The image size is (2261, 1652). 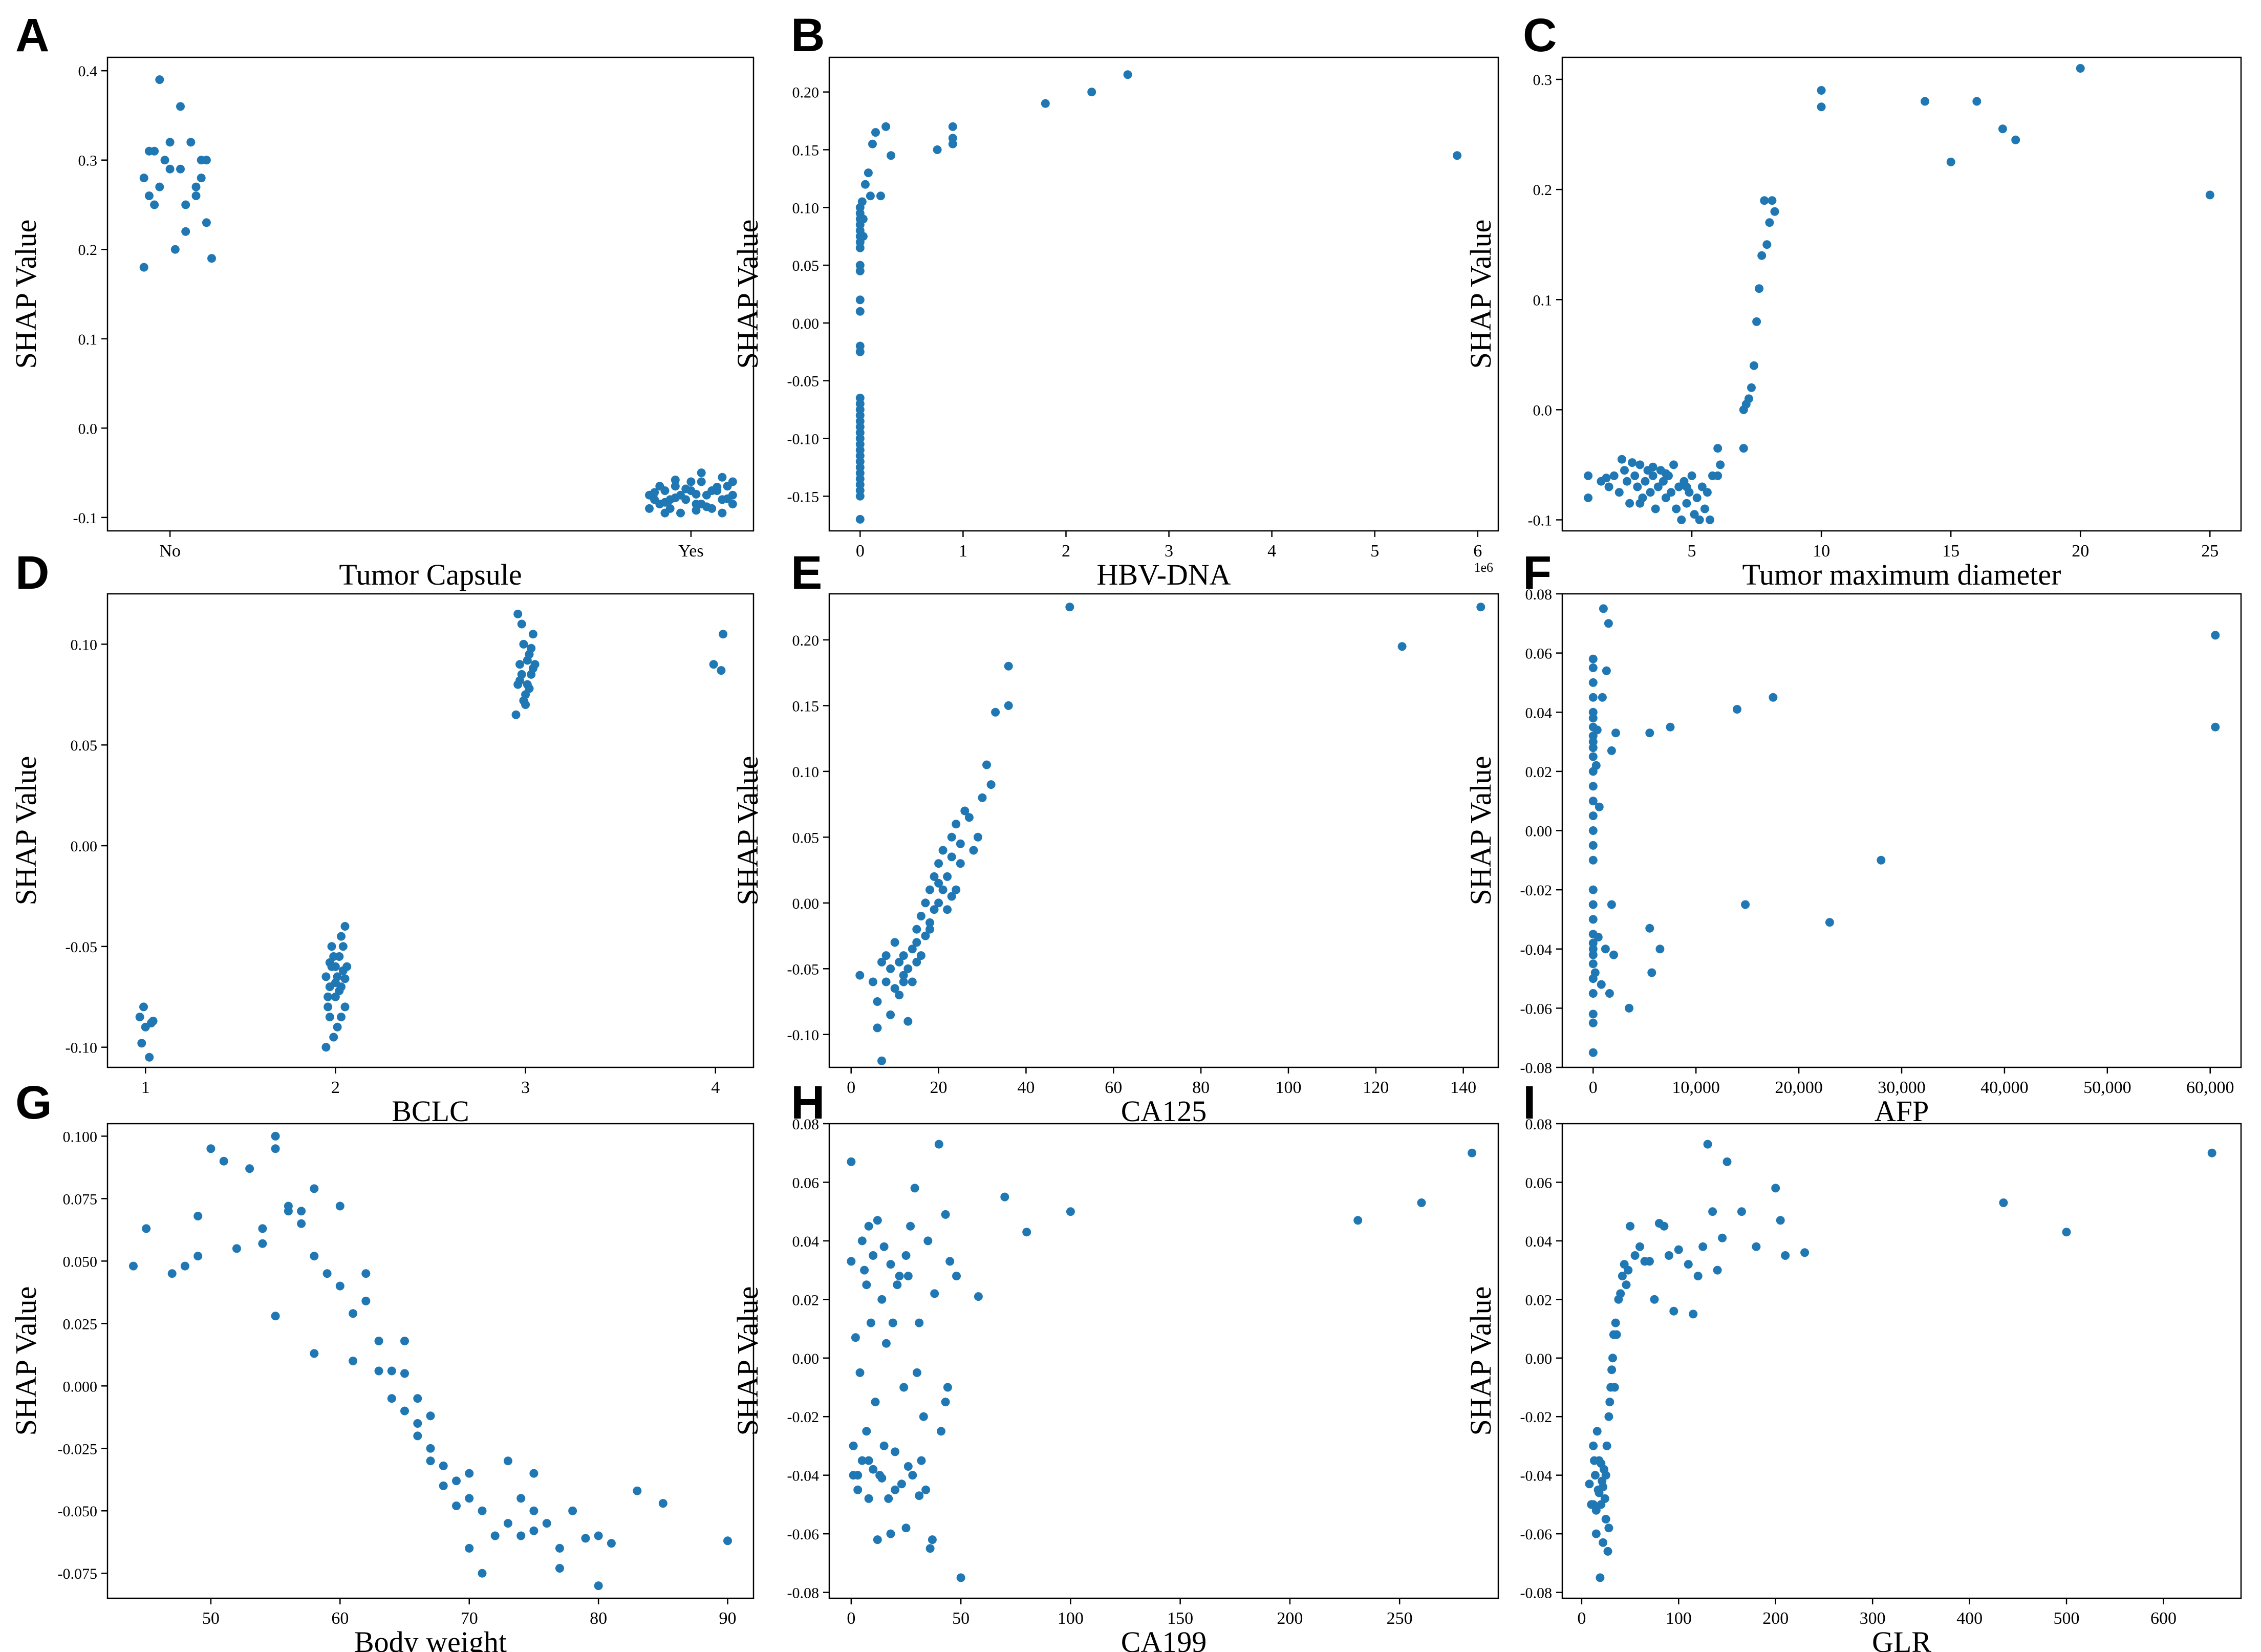 What do you see at coordinates (1902, 1087) in the screenshot?
I see `x-tick-label: 30,000` at bounding box center [1902, 1087].